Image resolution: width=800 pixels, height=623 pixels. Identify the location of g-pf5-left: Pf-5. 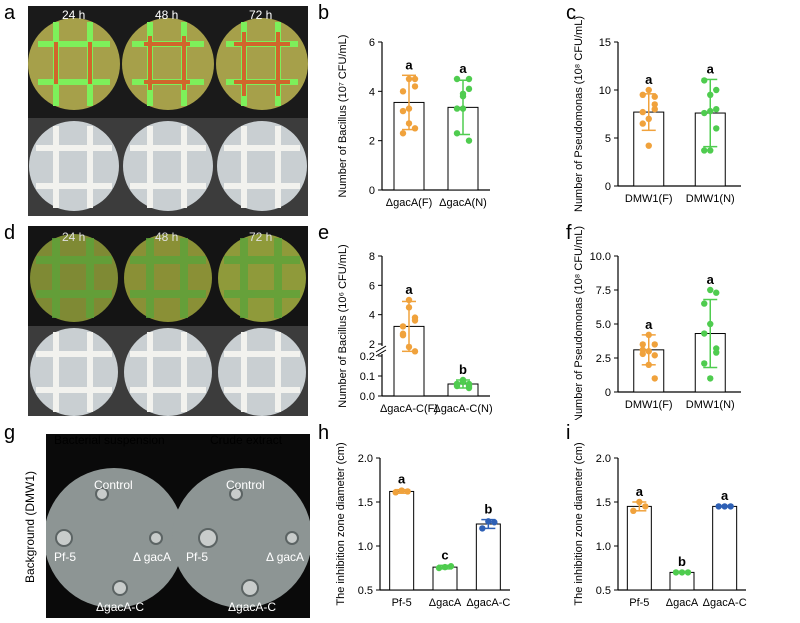
(65, 557).